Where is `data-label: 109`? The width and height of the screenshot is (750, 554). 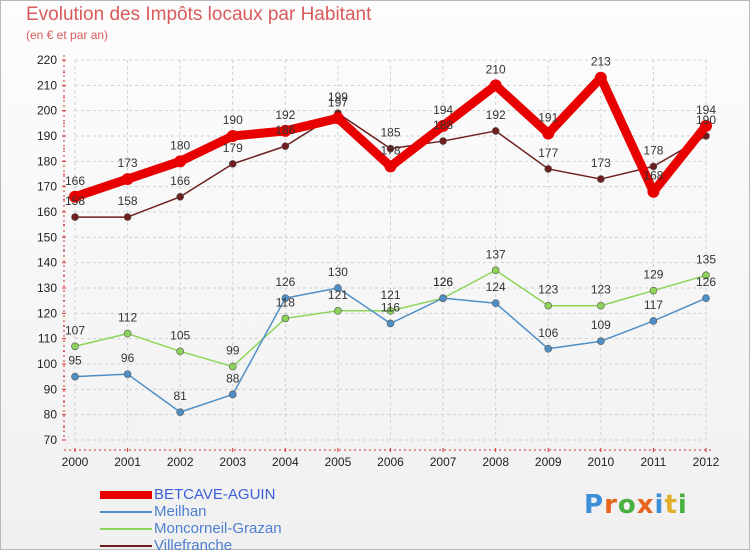
data-label: 109 is located at coordinates (601, 325).